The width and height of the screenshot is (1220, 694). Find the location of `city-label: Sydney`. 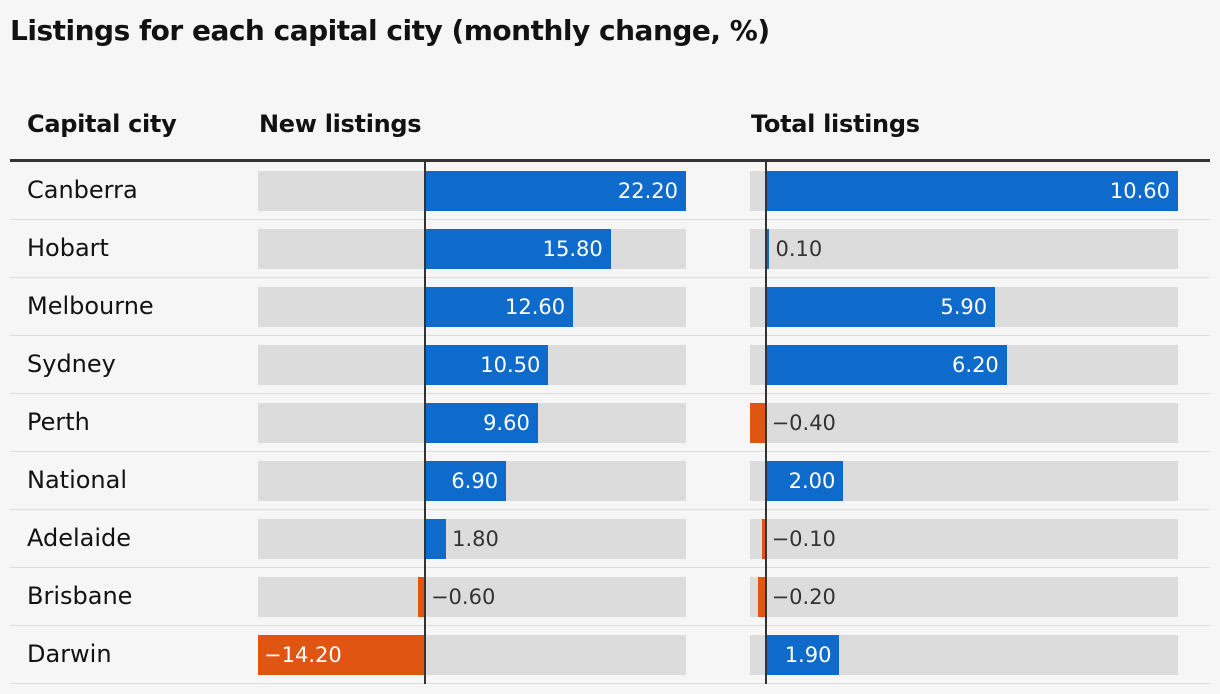

city-label: Sydney is located at coordinates (71, 364).